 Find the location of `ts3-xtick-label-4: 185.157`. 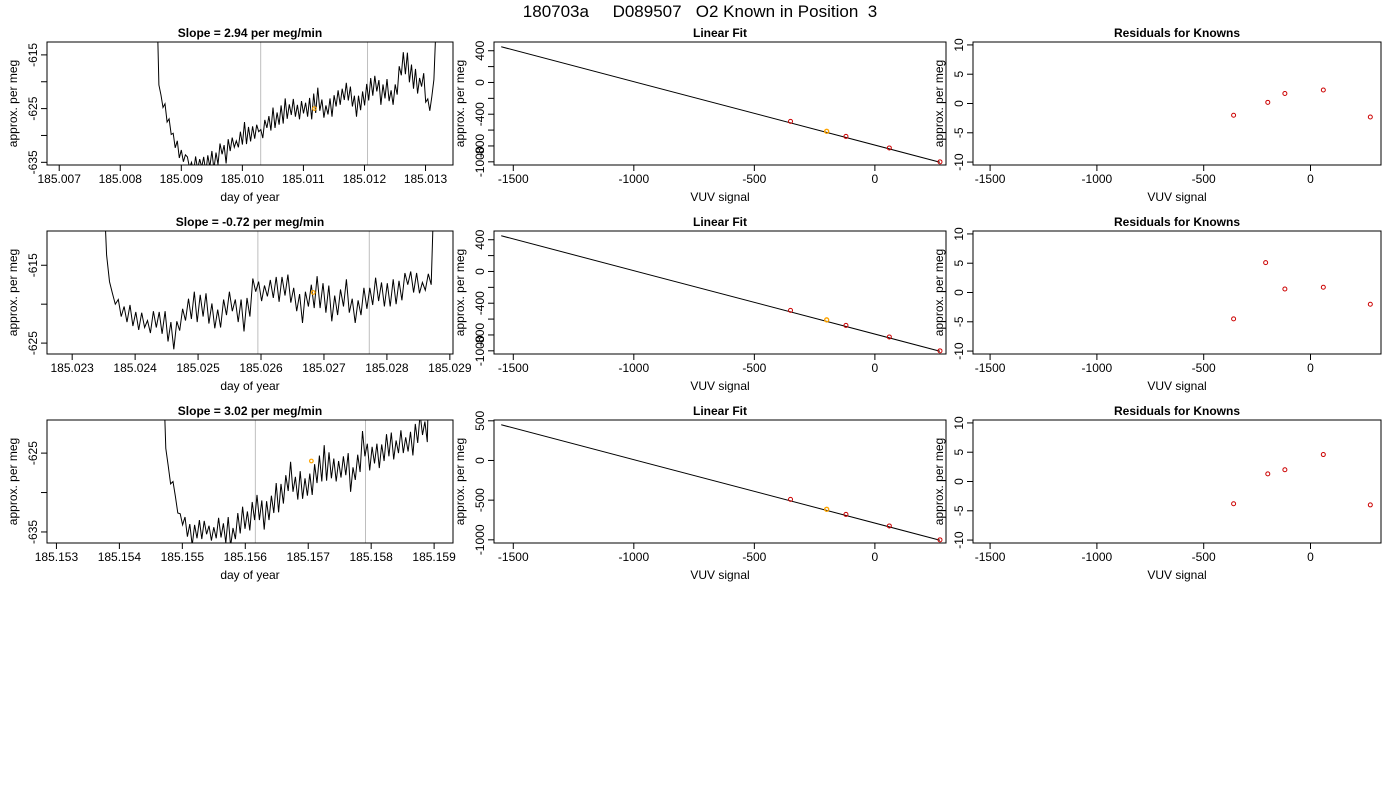

ts3-xtick-label-4: 185.157 is located at coordinates (309, 557).